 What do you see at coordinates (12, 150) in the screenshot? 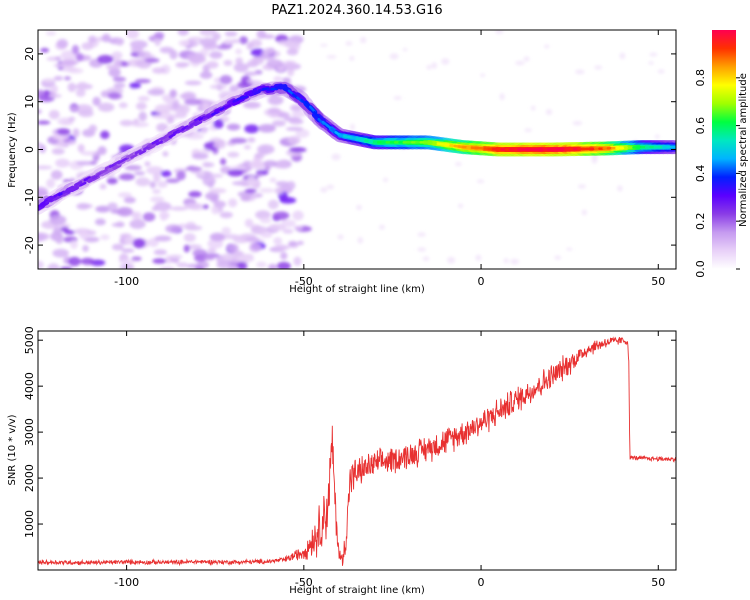
I see `spectrogram-y-axis-label: Frequency (Hz)` at bounding box center [12, 150].